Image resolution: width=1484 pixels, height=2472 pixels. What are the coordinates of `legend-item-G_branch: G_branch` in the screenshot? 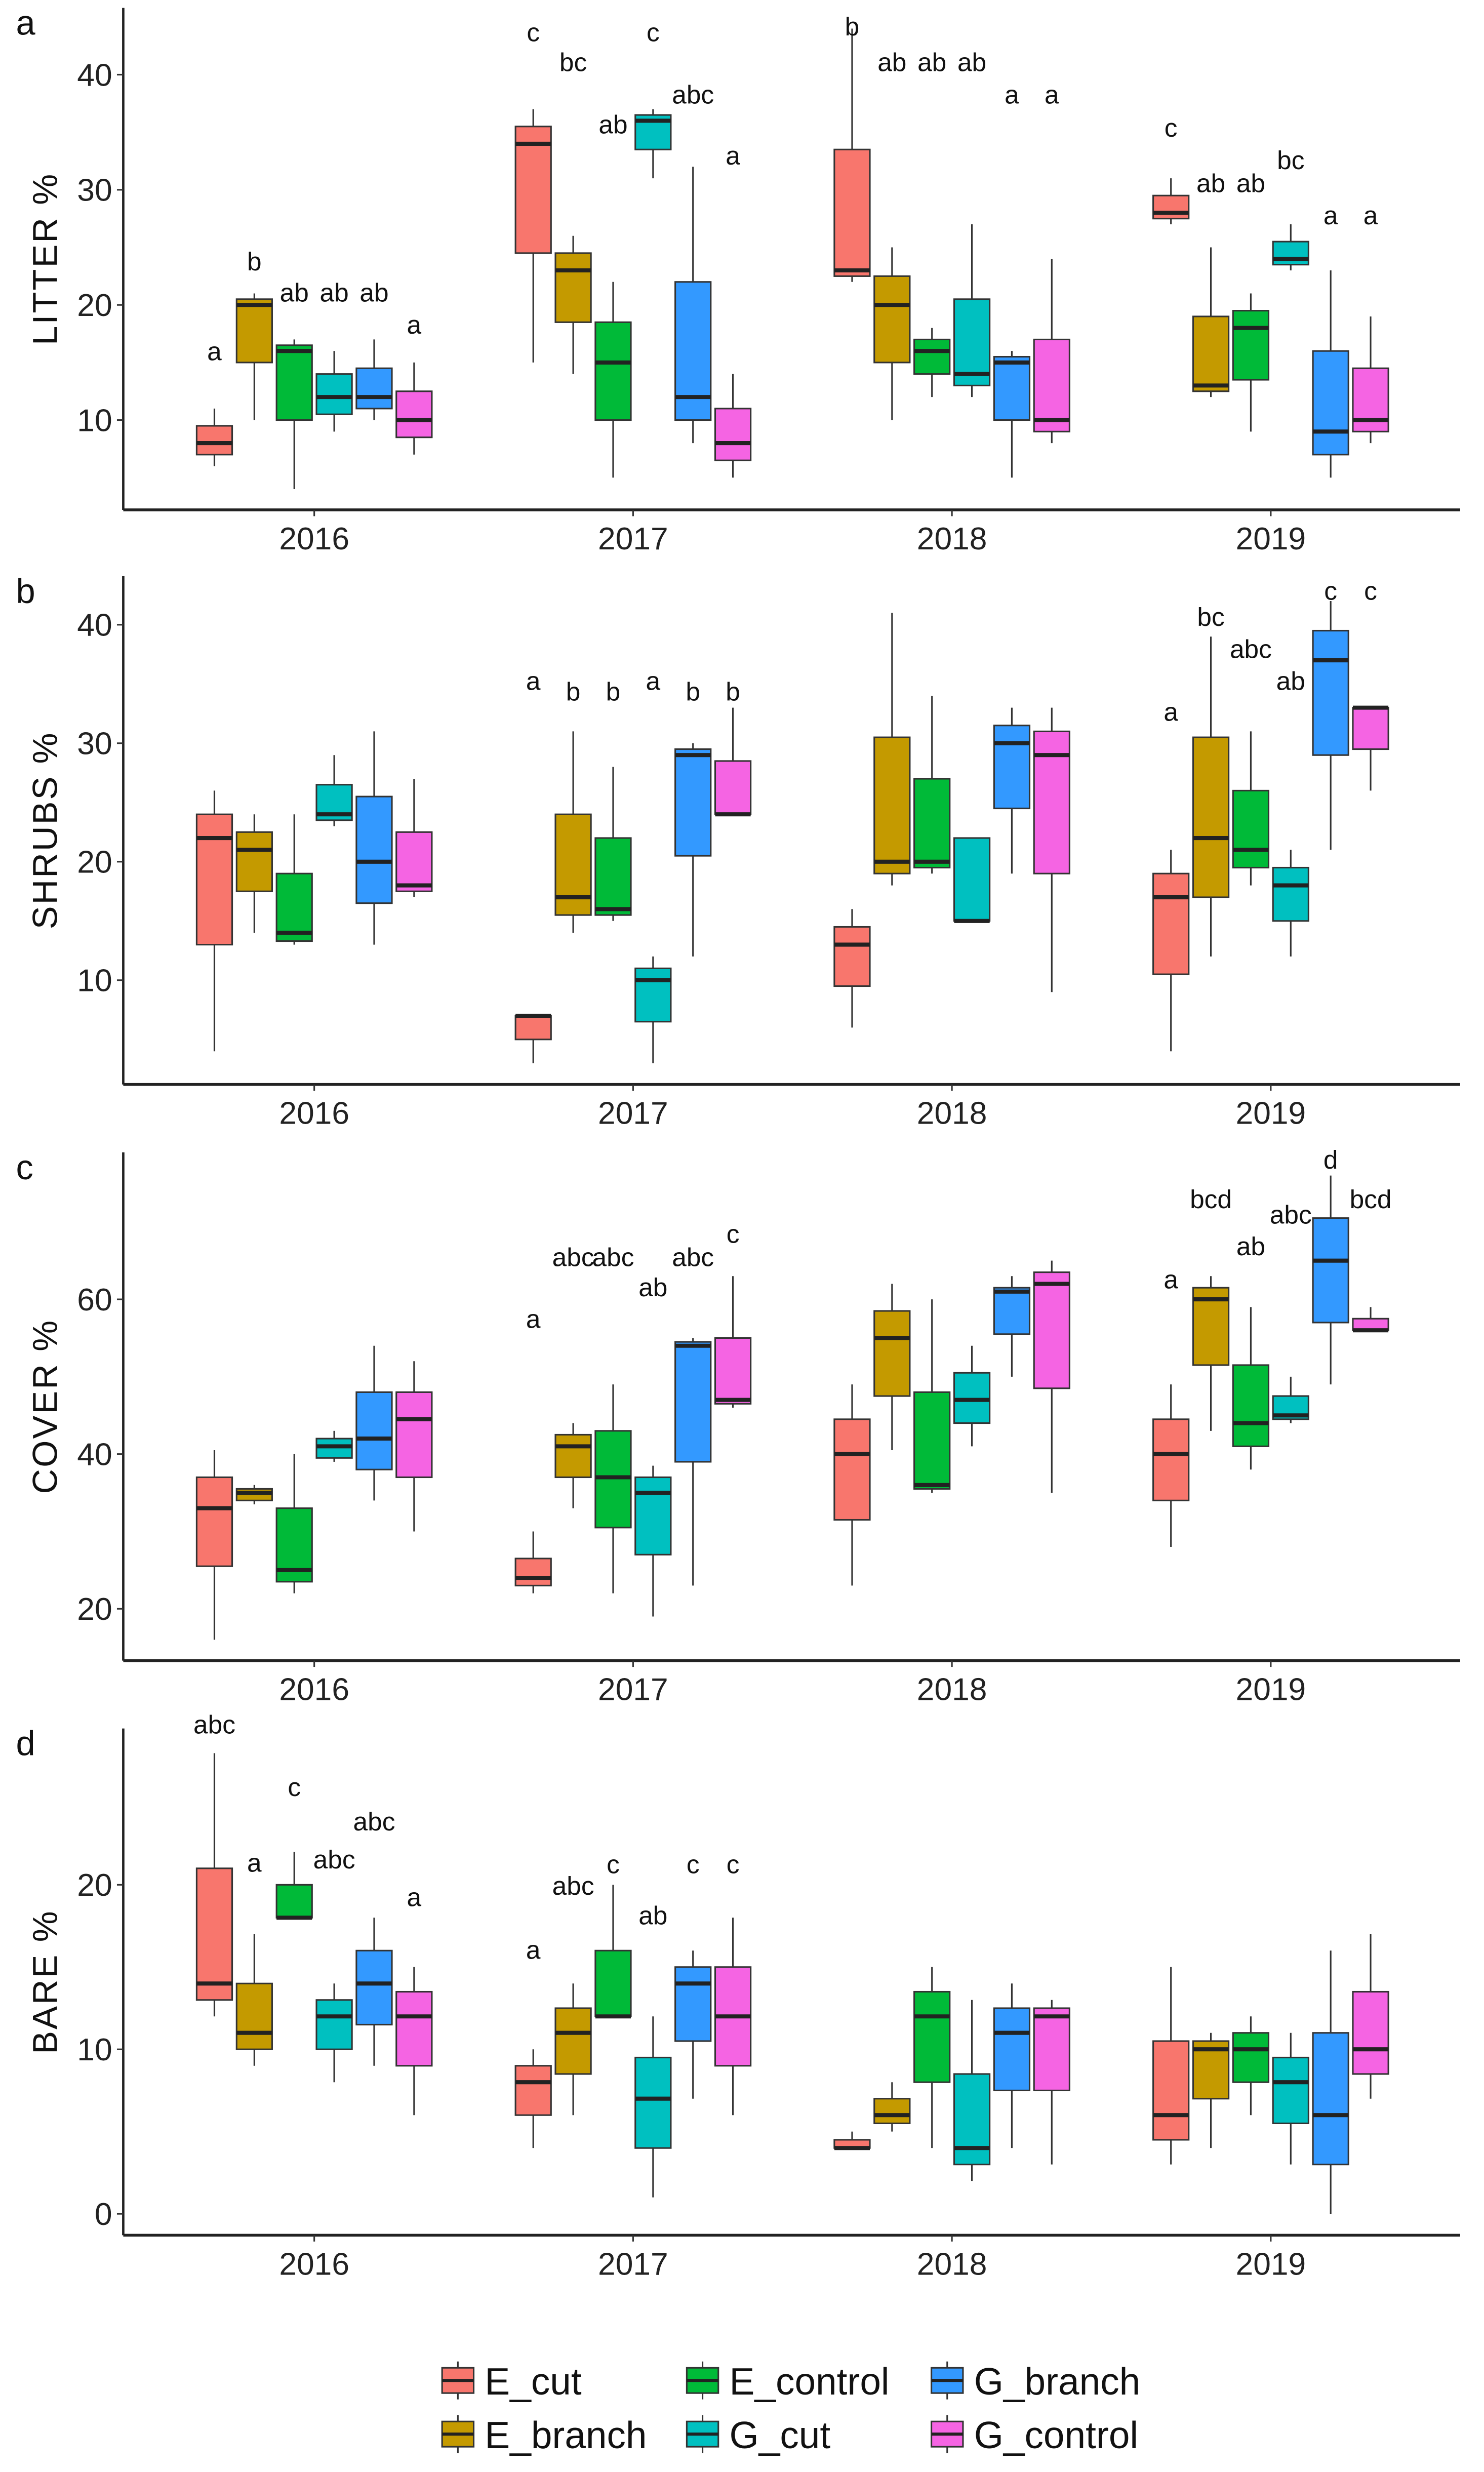 It's located at (1035, 2381).